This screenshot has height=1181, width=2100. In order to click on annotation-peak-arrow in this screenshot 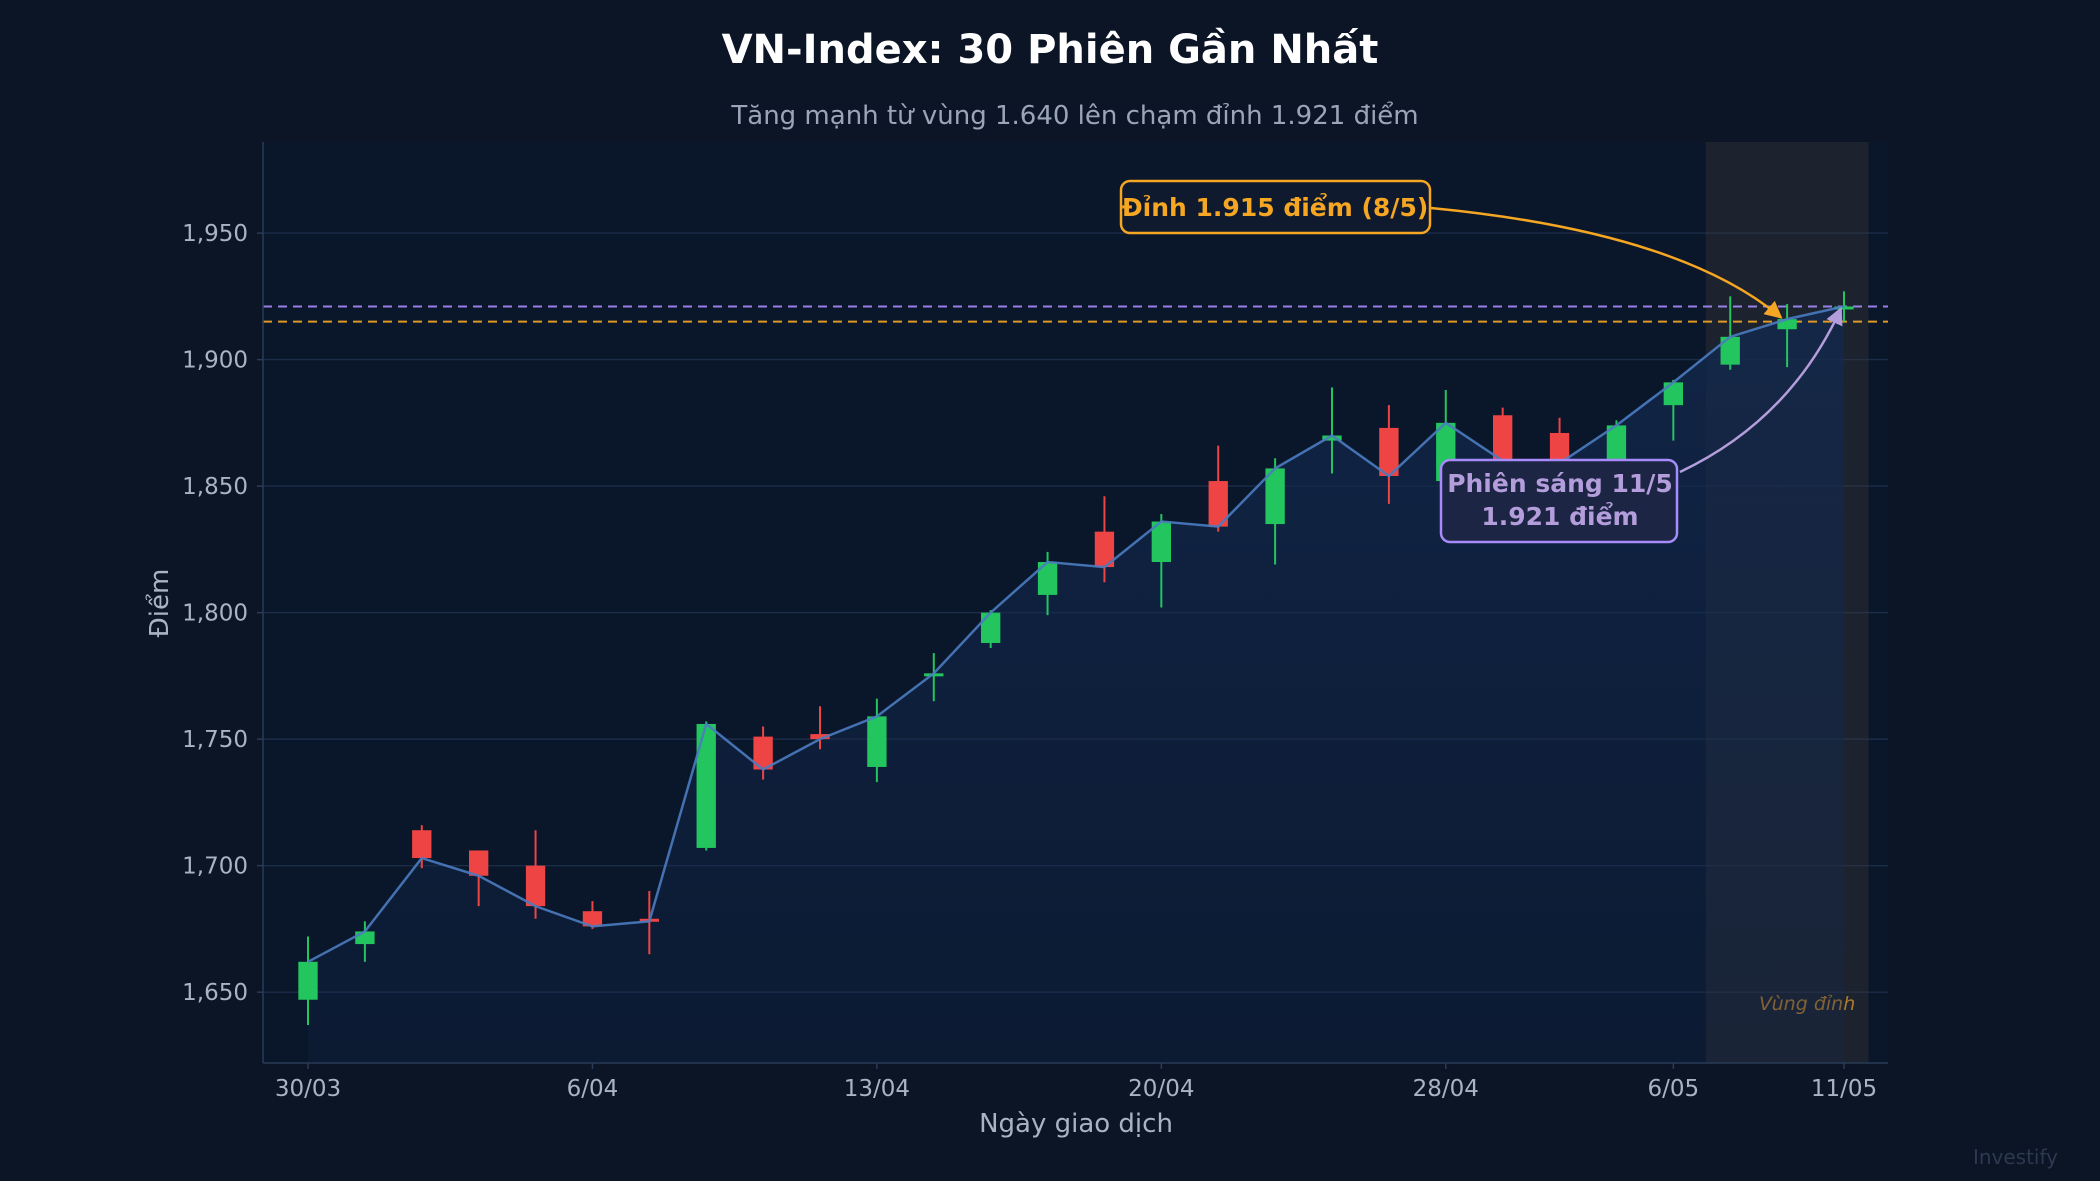, I will do `click(1606, 262)`.